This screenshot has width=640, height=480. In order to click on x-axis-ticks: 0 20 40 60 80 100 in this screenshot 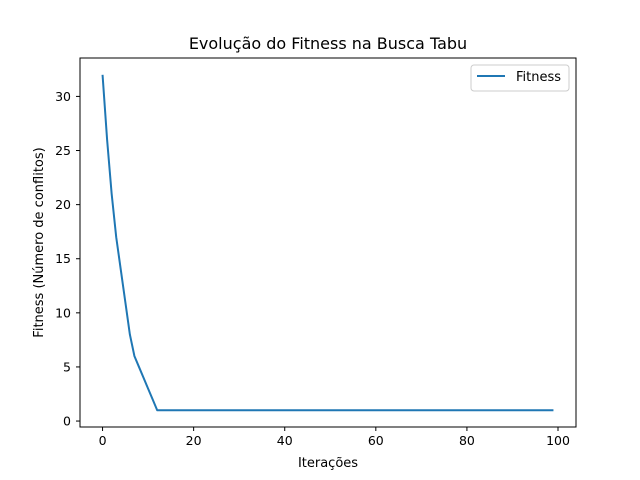, I will do `click(334, 437)`.